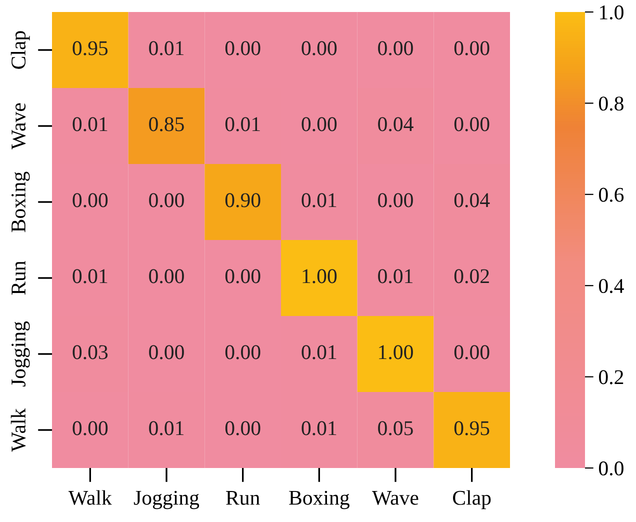 This screenshot has width=636, height=522. Describe the element at coordinates (611, 195) in the screenshot. I see `color-bar-label: 0.6` at that location.